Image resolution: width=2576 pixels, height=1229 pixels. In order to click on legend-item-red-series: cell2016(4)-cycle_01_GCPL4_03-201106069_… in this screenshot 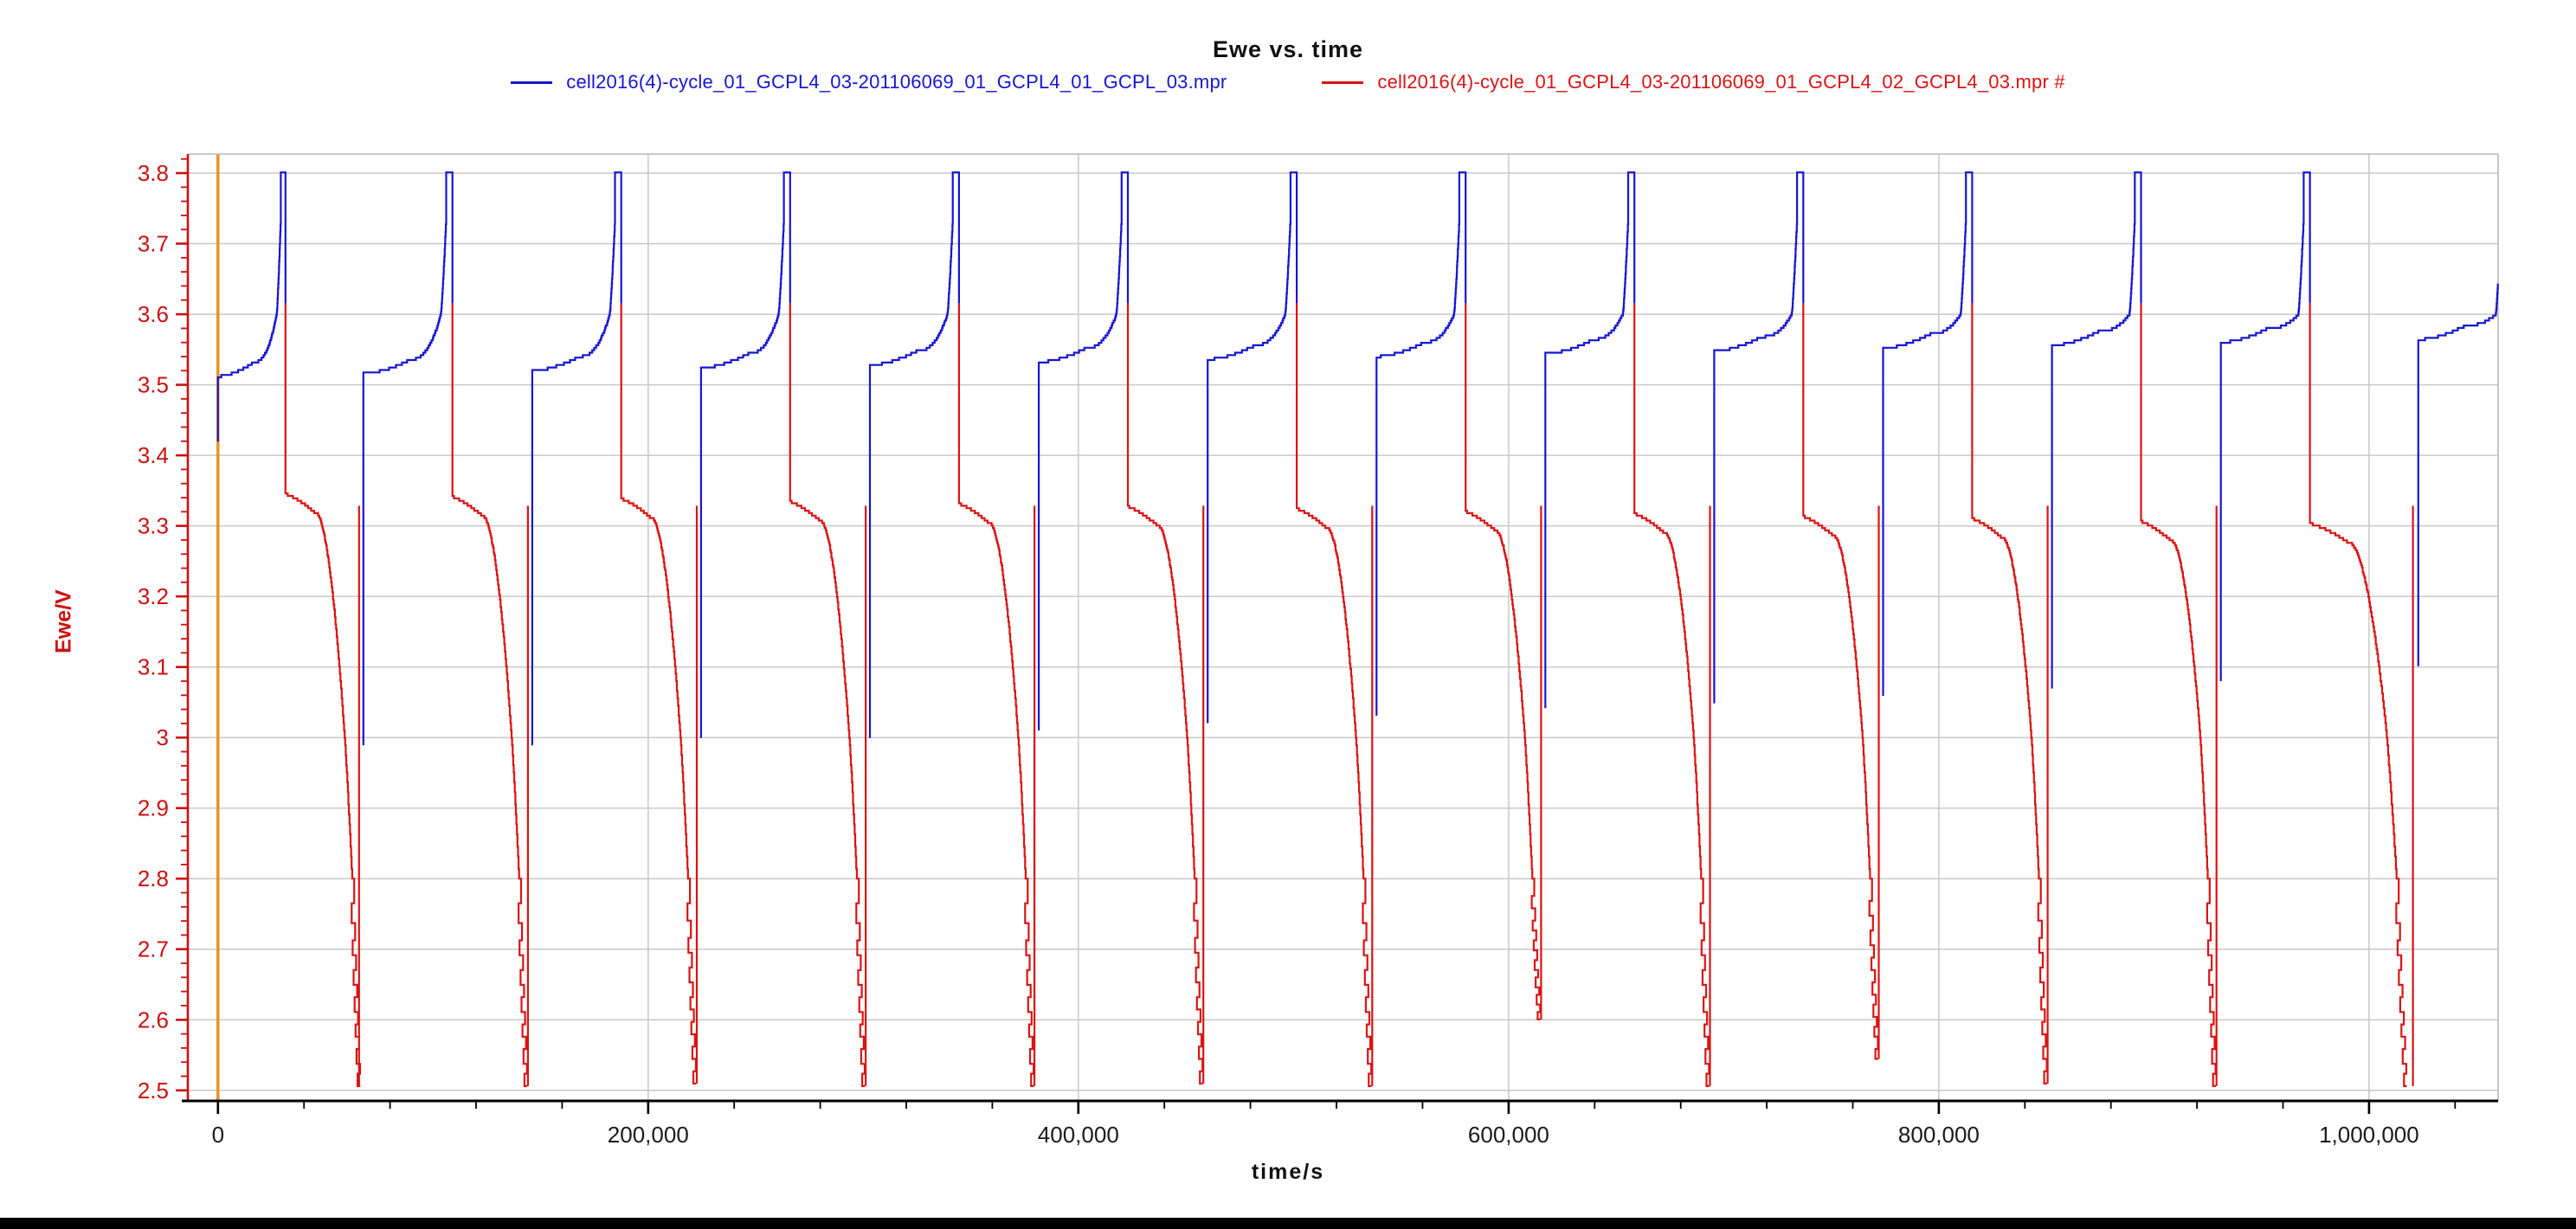, I will do `click(1693, 82)`.